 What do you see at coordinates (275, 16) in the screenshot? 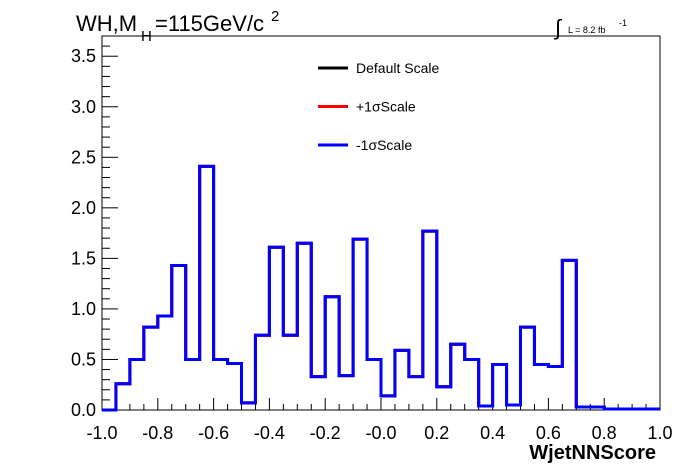
I see `title-superscript: 2` at bounding box center [275, 16].